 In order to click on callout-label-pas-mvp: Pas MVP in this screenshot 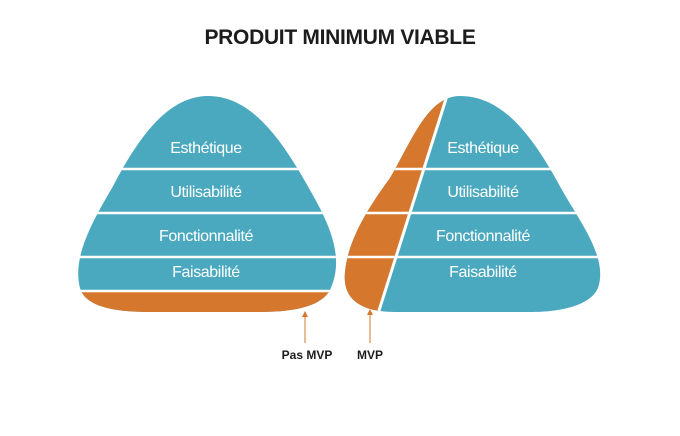, I will do `click(307, 355)`.